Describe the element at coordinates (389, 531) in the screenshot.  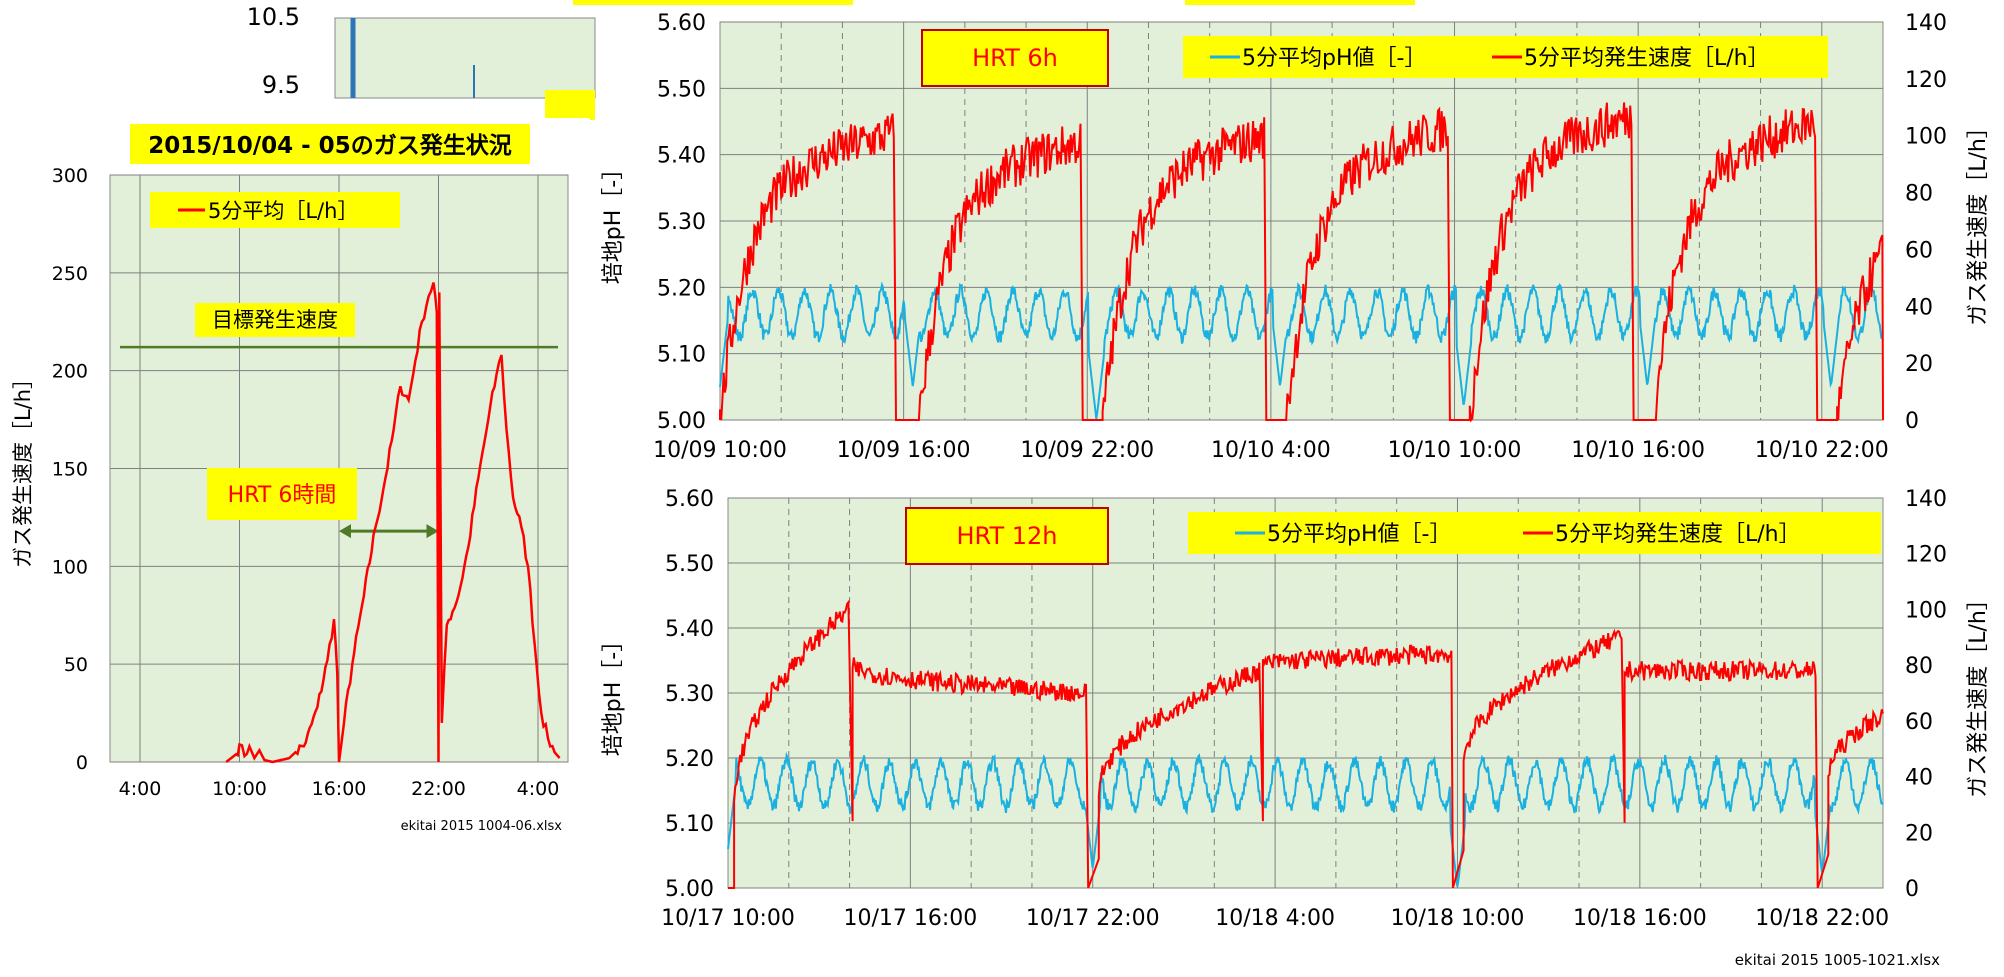
I see `hrt-arrow` at that location.